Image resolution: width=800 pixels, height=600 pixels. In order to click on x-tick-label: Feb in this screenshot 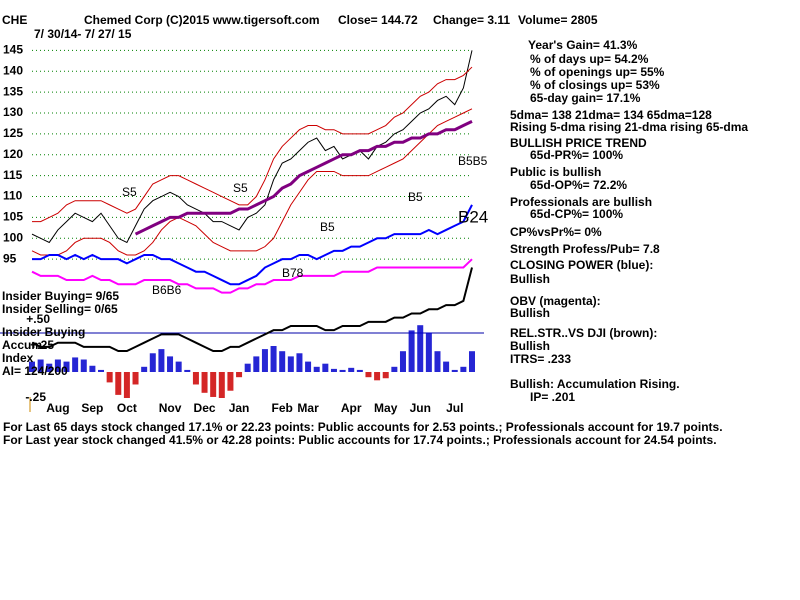, I will do `click(282, 408)`.